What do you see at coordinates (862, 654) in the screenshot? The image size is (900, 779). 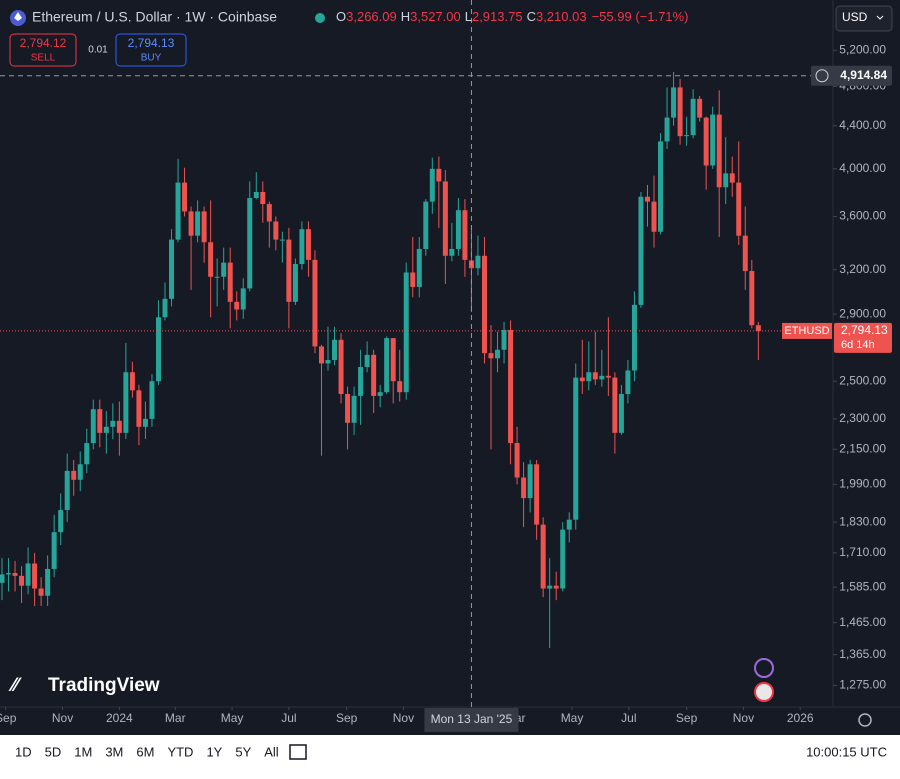 I see `y-tick-label: 1,365.00` at bounding box center [862, 654].